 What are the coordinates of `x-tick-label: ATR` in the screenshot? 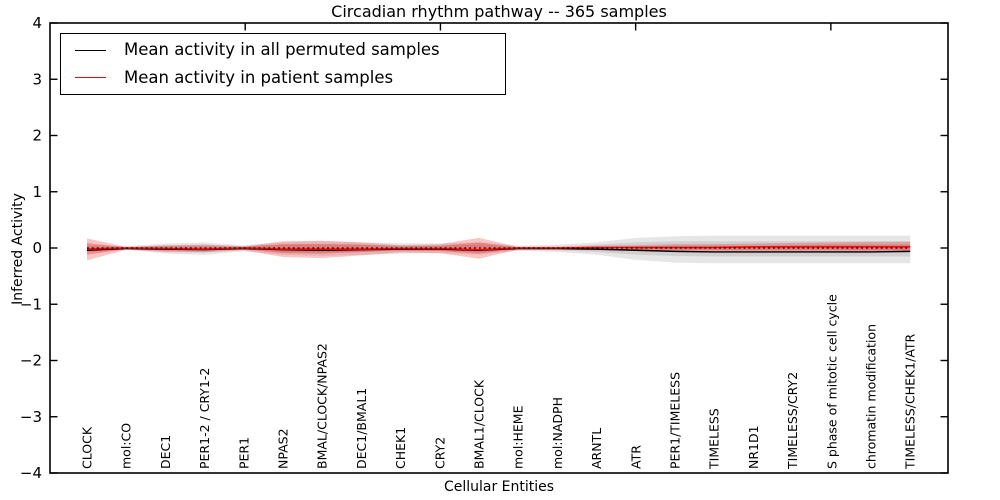 It's located at (635, 457).